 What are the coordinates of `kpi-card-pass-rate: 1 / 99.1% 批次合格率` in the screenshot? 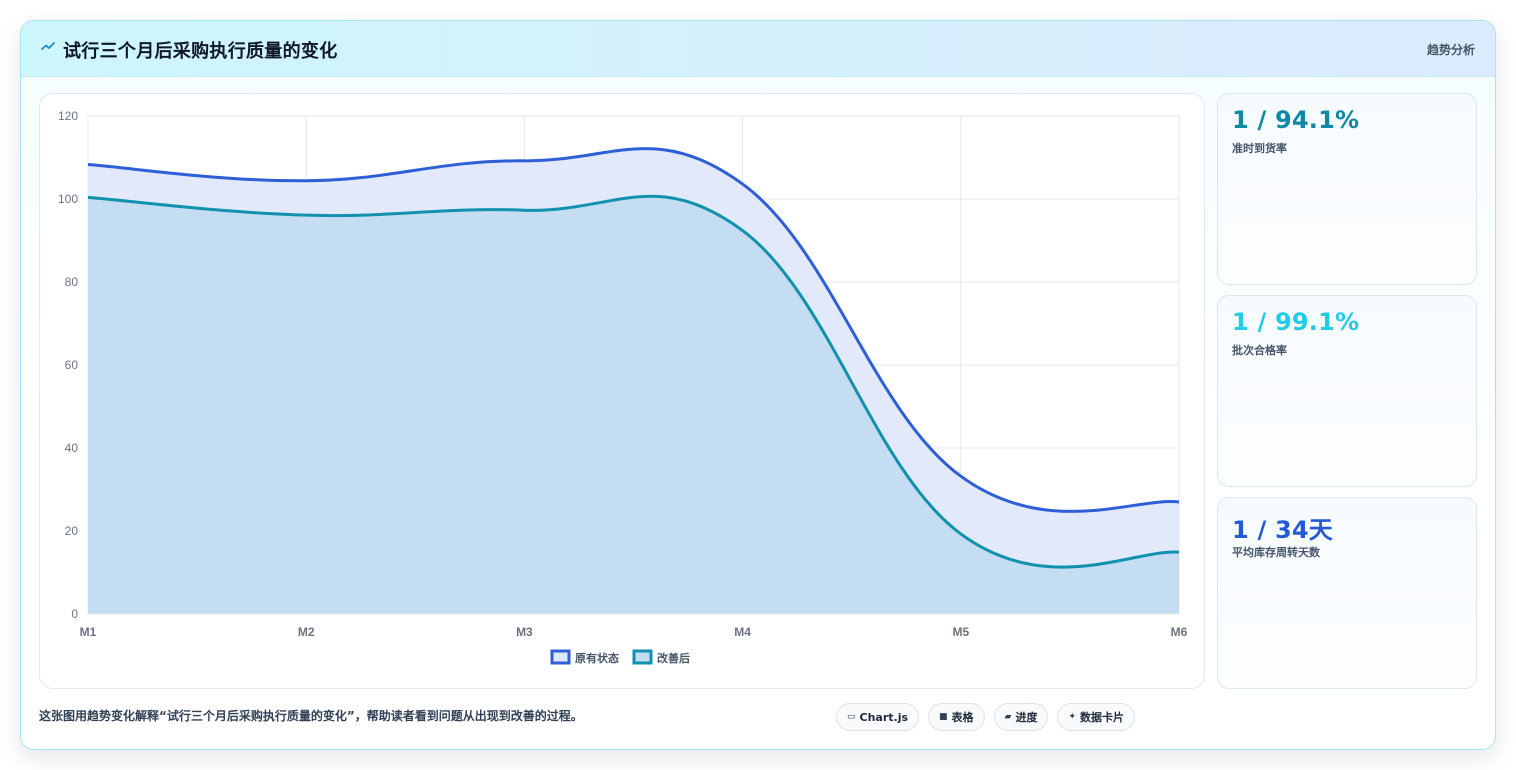 It's located at (1347, 391).